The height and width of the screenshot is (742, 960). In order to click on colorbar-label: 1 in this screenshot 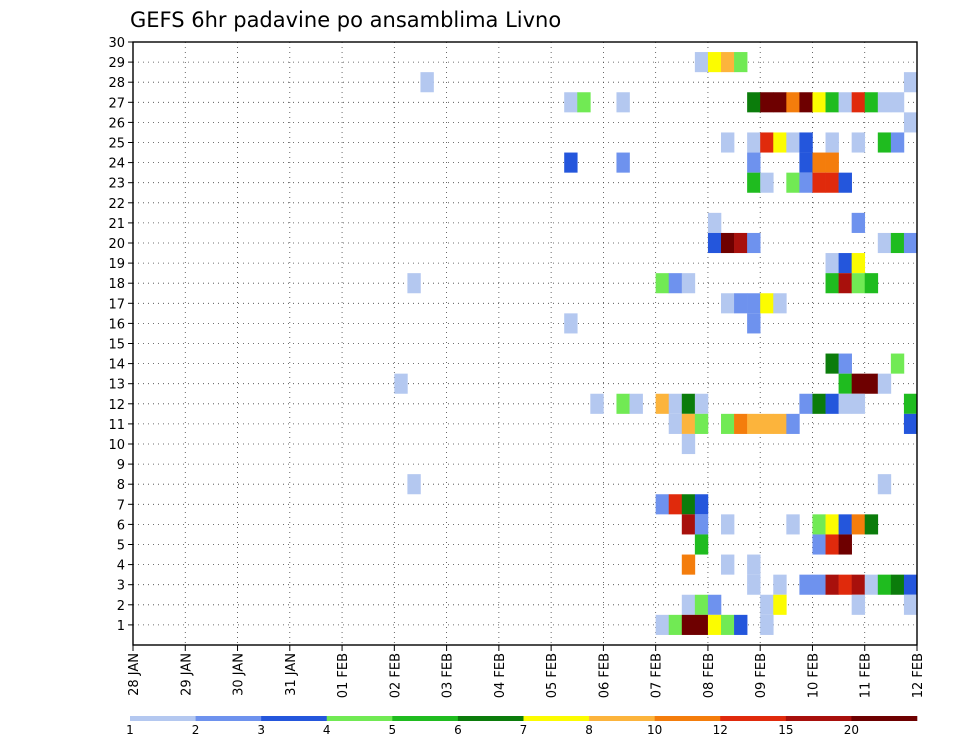, I will do `click(130, 730)`.